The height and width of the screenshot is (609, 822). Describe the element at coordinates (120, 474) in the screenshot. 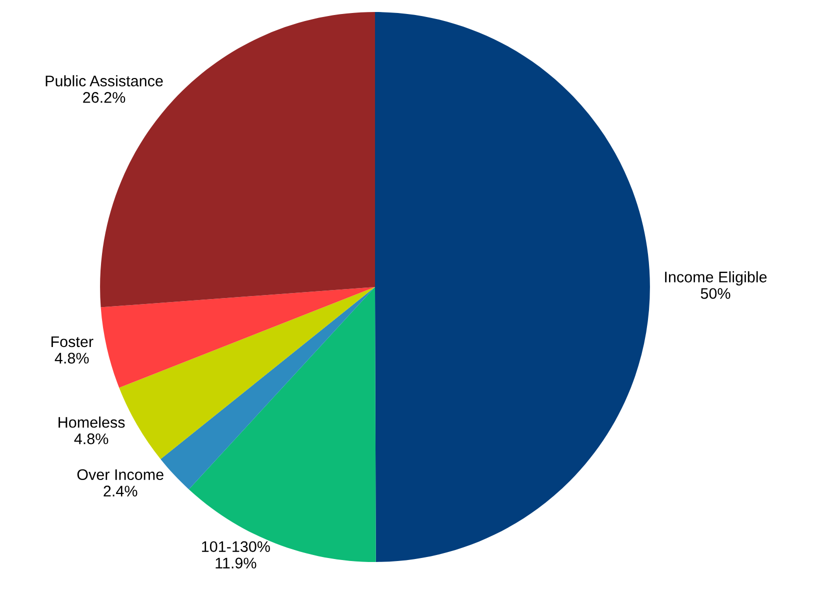

I see `slice-label: Over Income` at that location.